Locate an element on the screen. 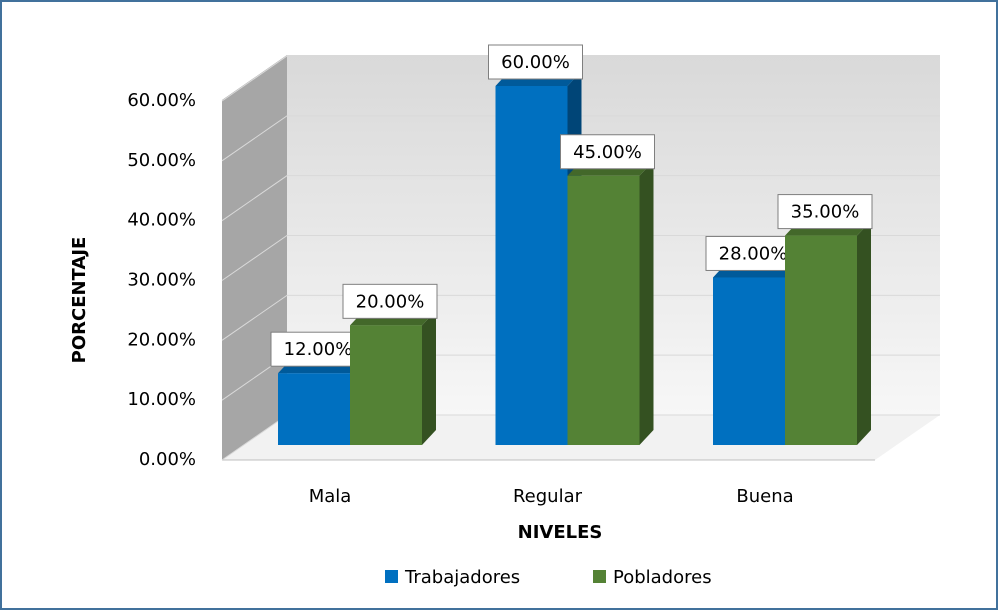  y-tick-label: 30.00% is located at coordinates (161, 280).